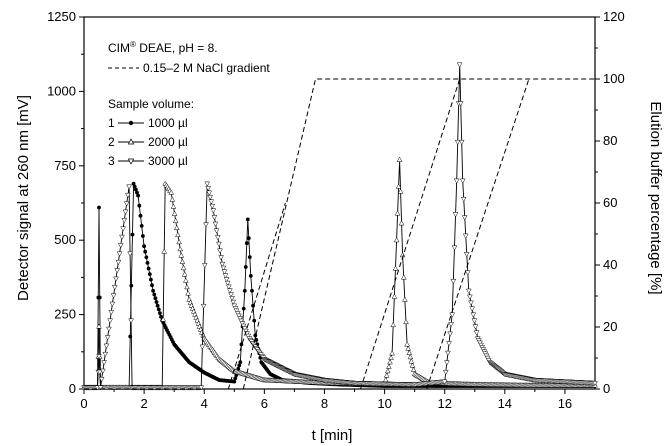 This screenshot has height=446, width=666. What do you see at coordinates (111, 161) in the screenshot?
I see `legend-3-num: 3` at bounding box center [111, 161].